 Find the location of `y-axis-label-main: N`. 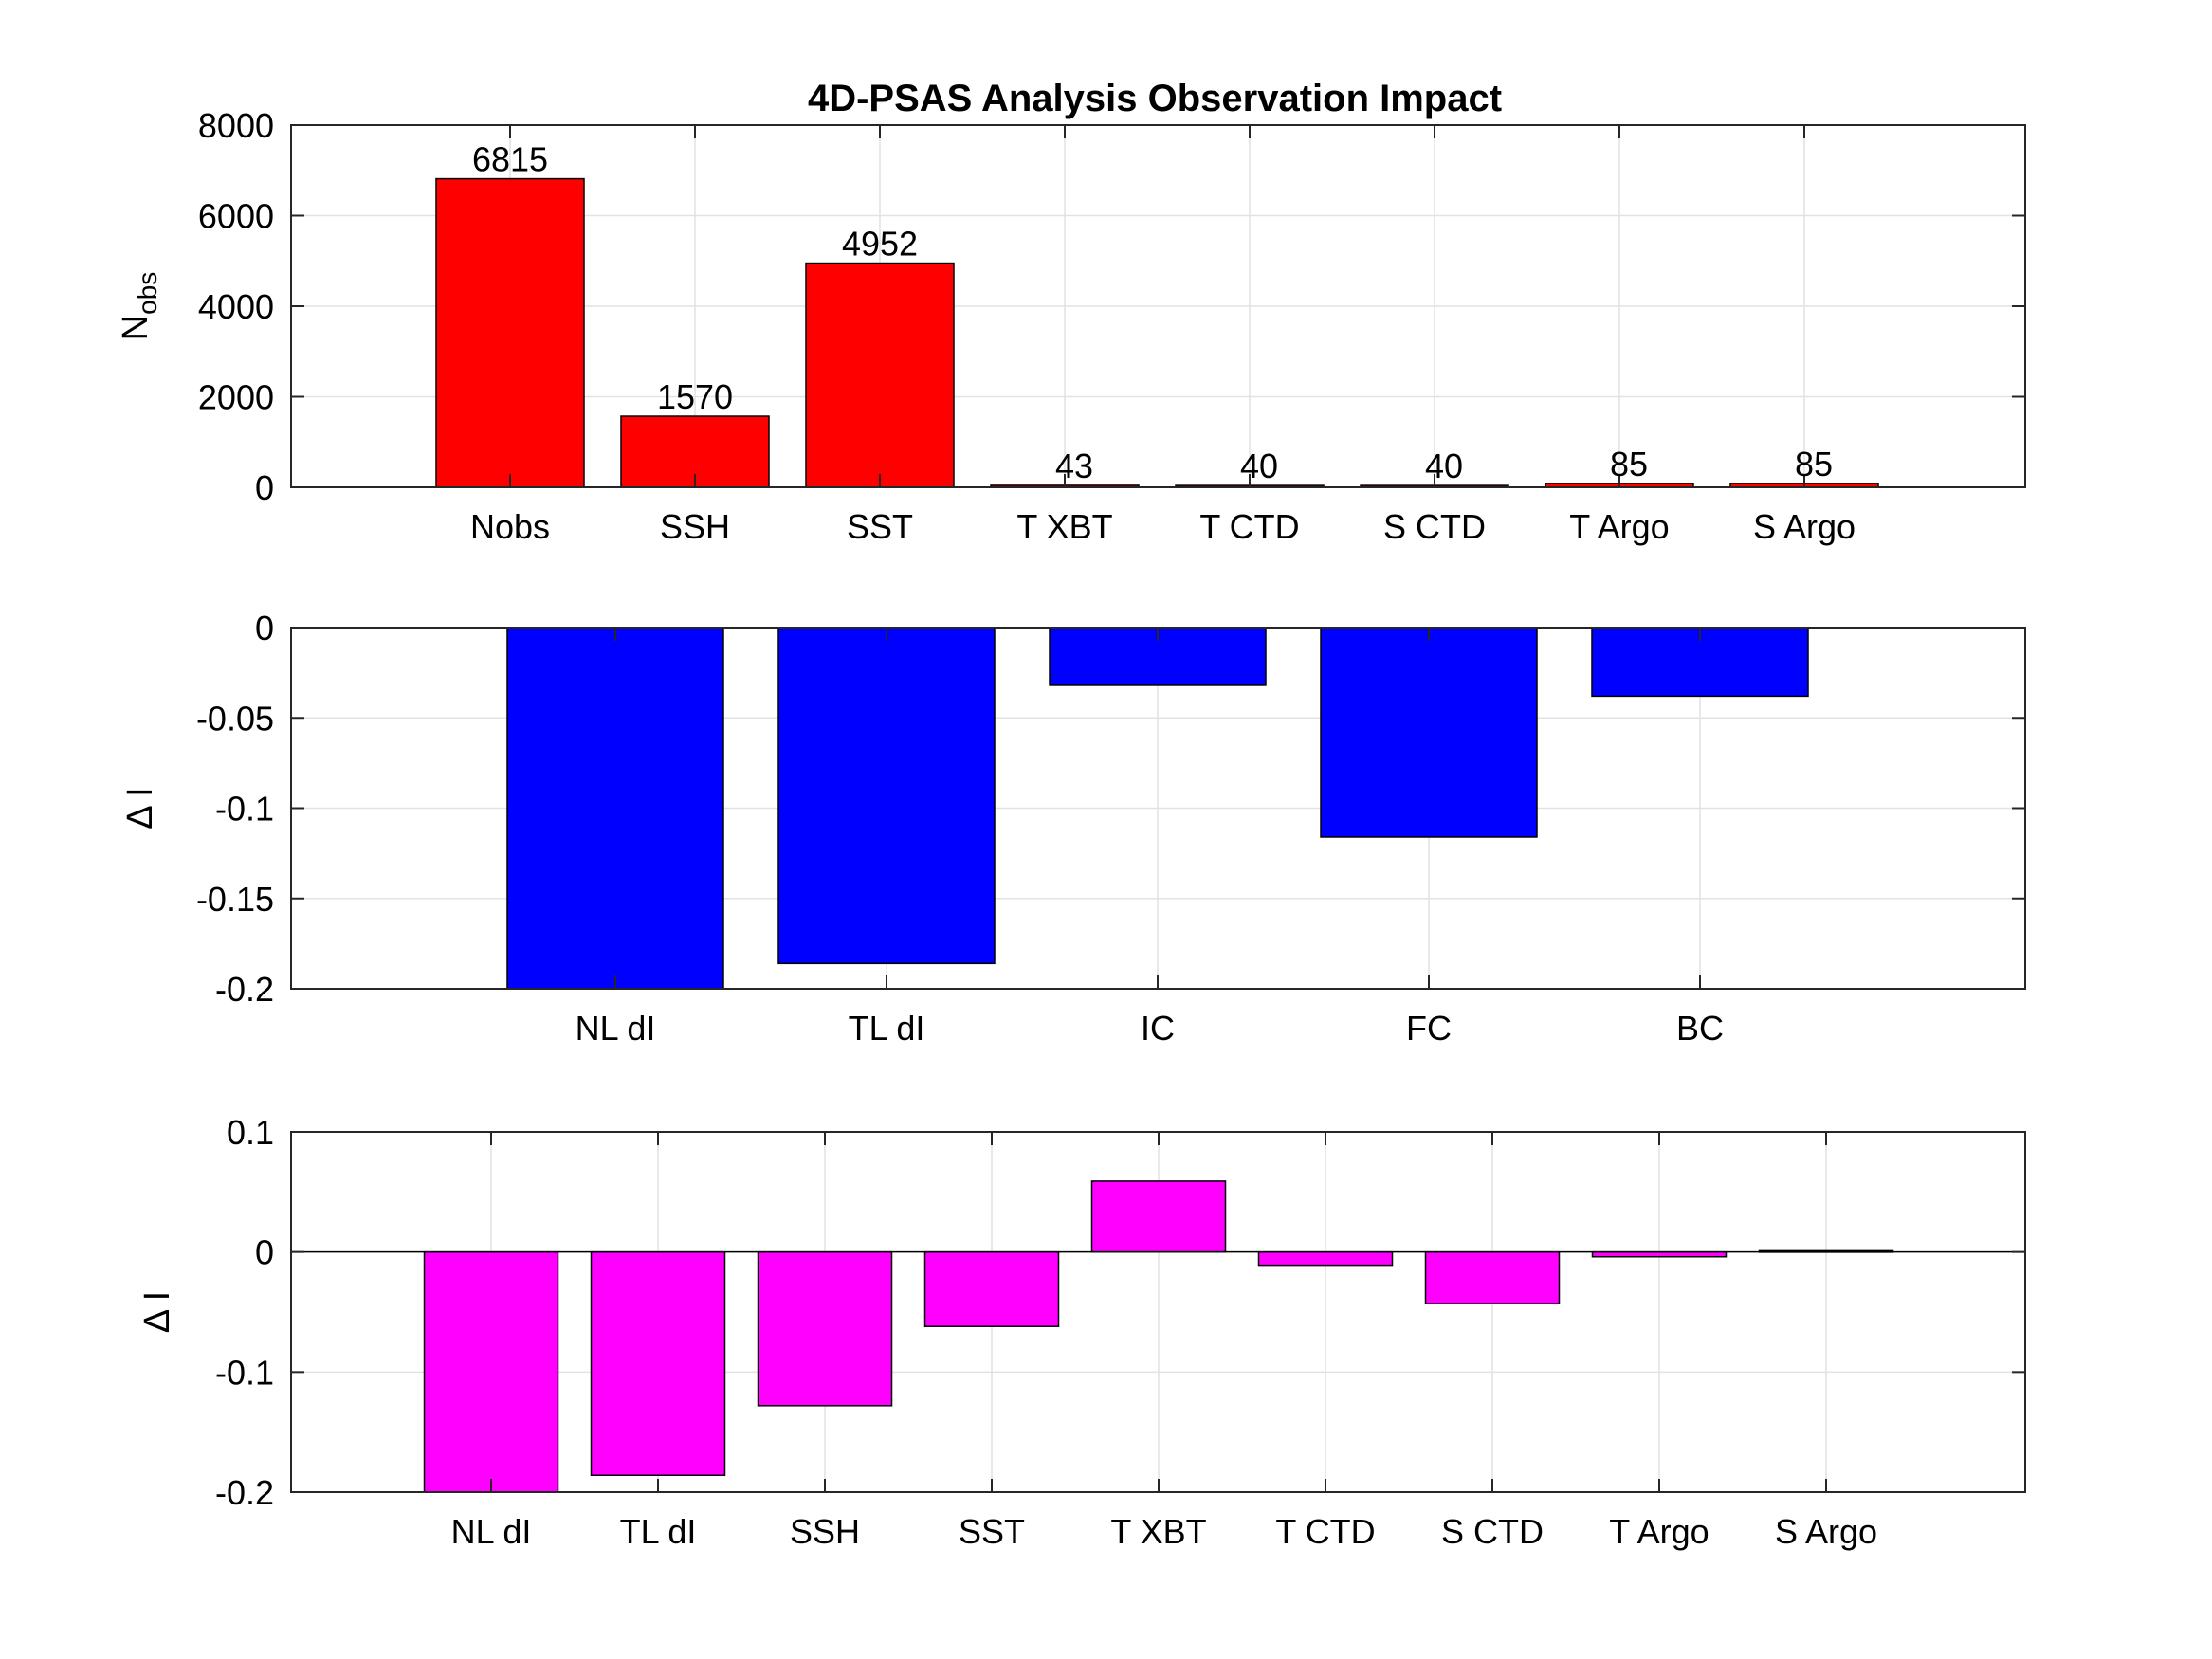

y-axis-label-main: N is located at coordinates (135, 327).